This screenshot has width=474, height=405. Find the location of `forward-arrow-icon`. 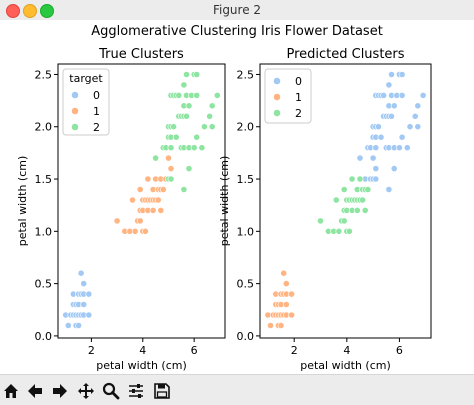

forward-arrow-icon is located at coordinates (60, 391).